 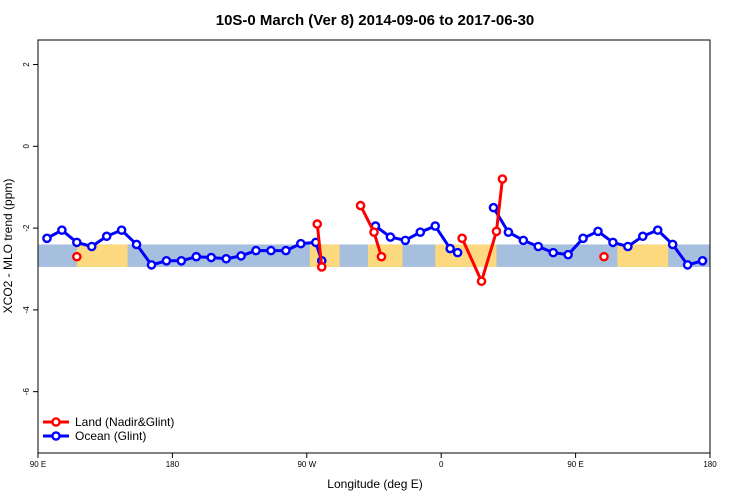 What do you see at coordinates (26, 310) in the screenshot?
I see `y-tick-label: -4` at bounding box center [26, 310].